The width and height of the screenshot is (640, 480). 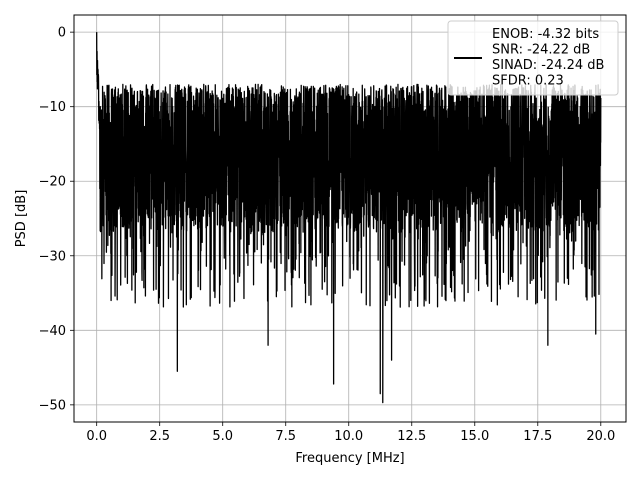 I want to click on x-tick-label: 0.0, so click(x=96, y=436).